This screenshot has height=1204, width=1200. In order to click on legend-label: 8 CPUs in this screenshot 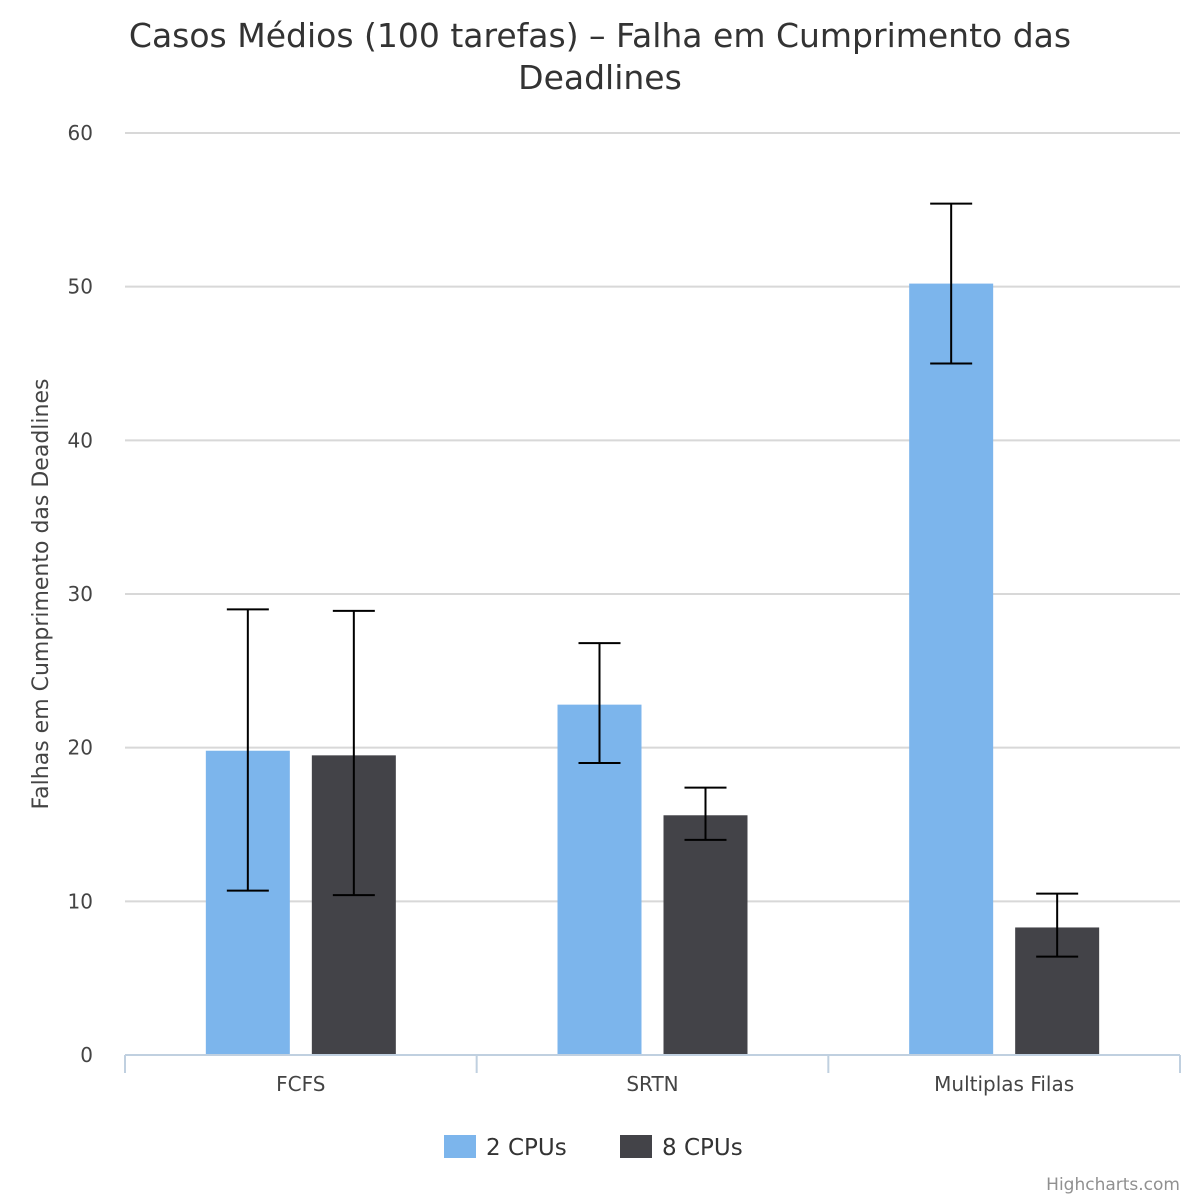, I will do `click(702, 1148)`.